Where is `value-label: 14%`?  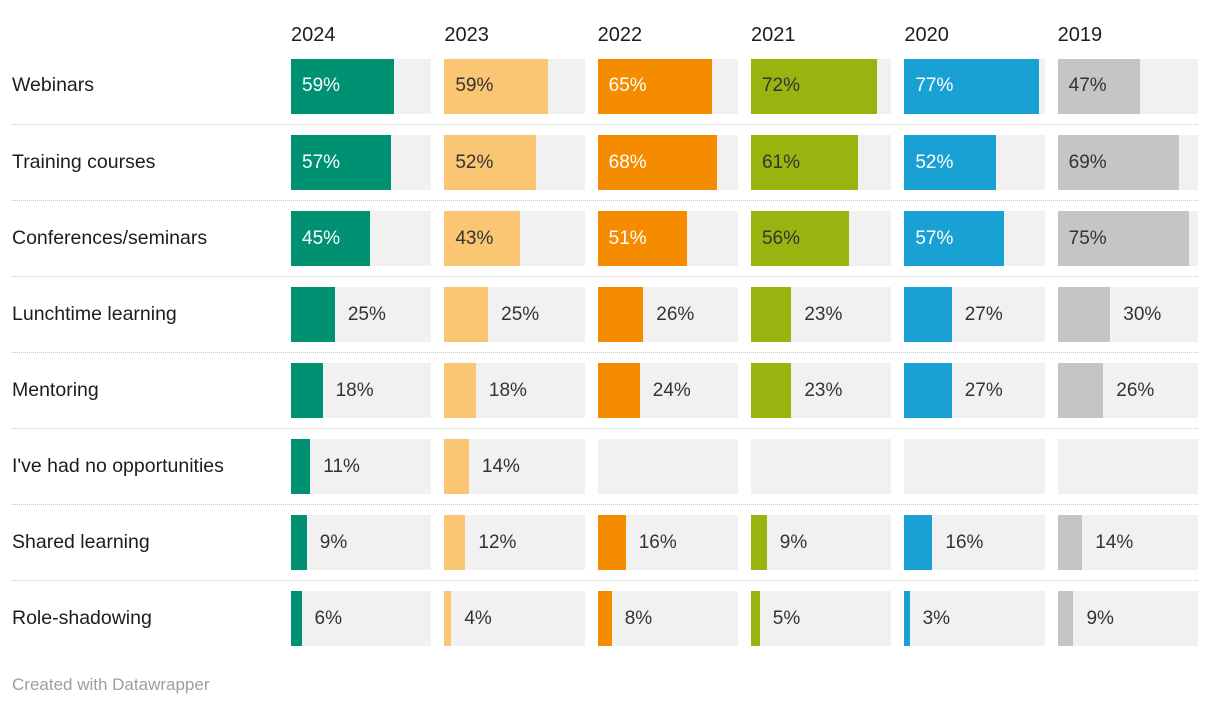
value-label: 14% is located at coordinates (1114, 542).